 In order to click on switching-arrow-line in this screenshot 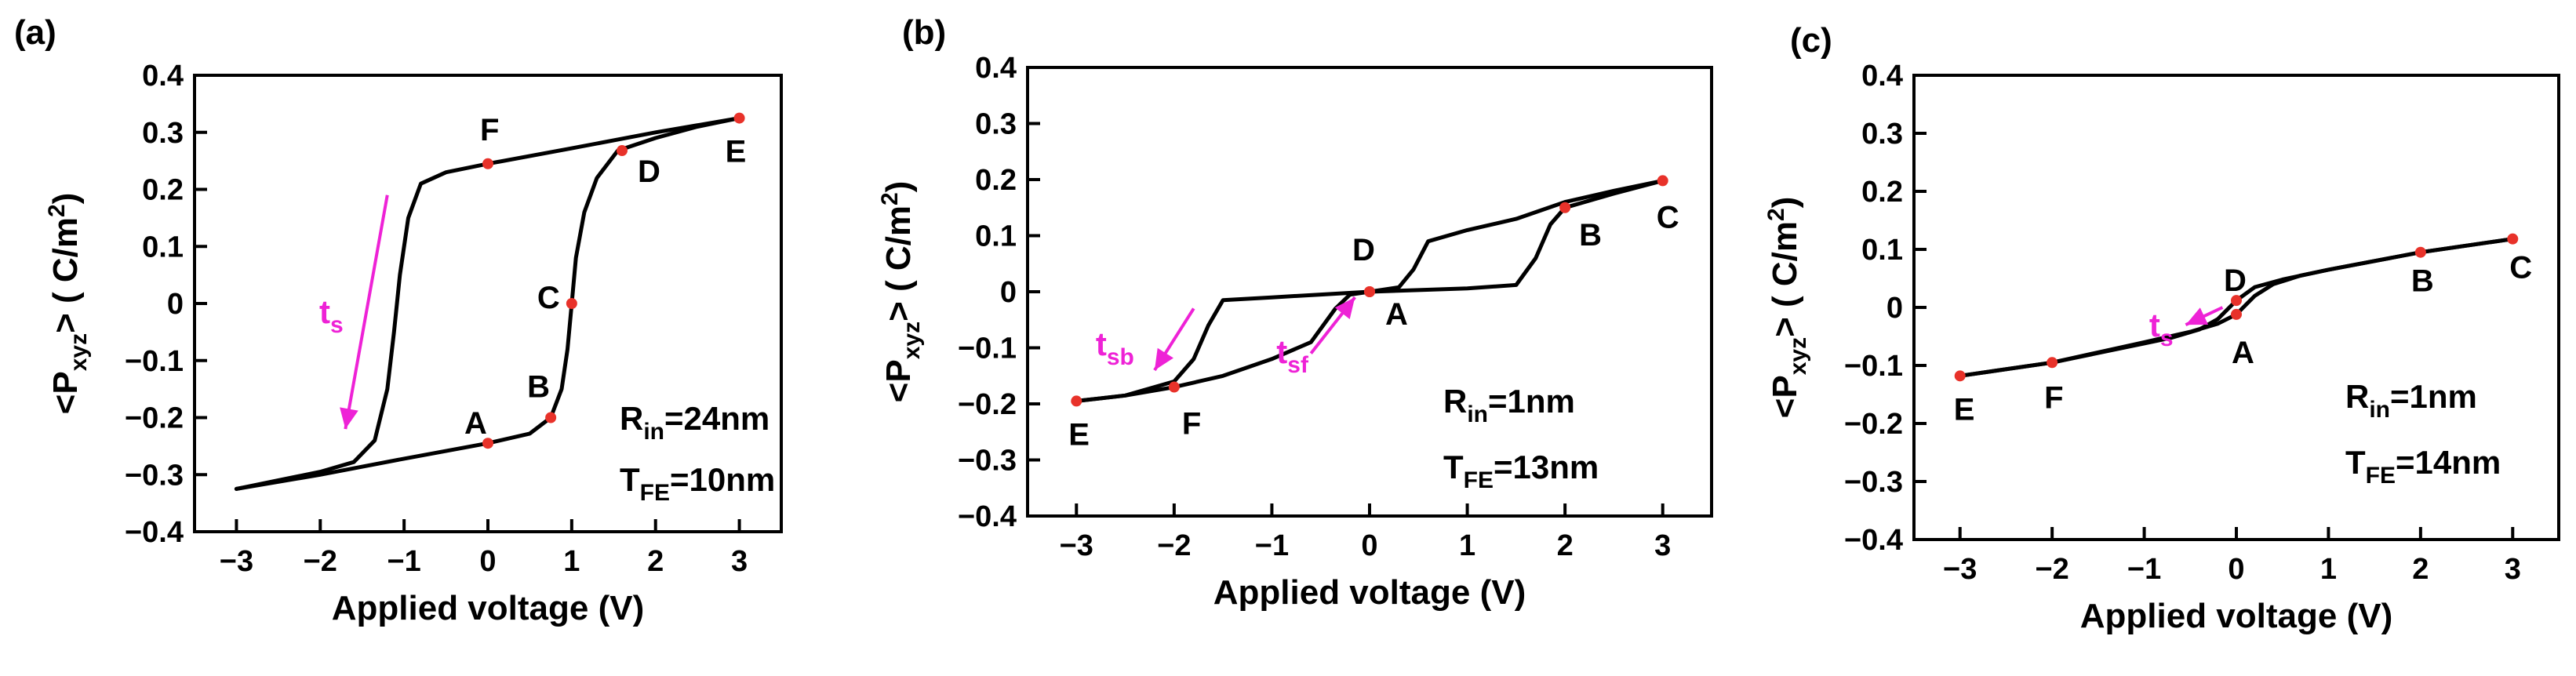, I will do `click(366, 312)`.